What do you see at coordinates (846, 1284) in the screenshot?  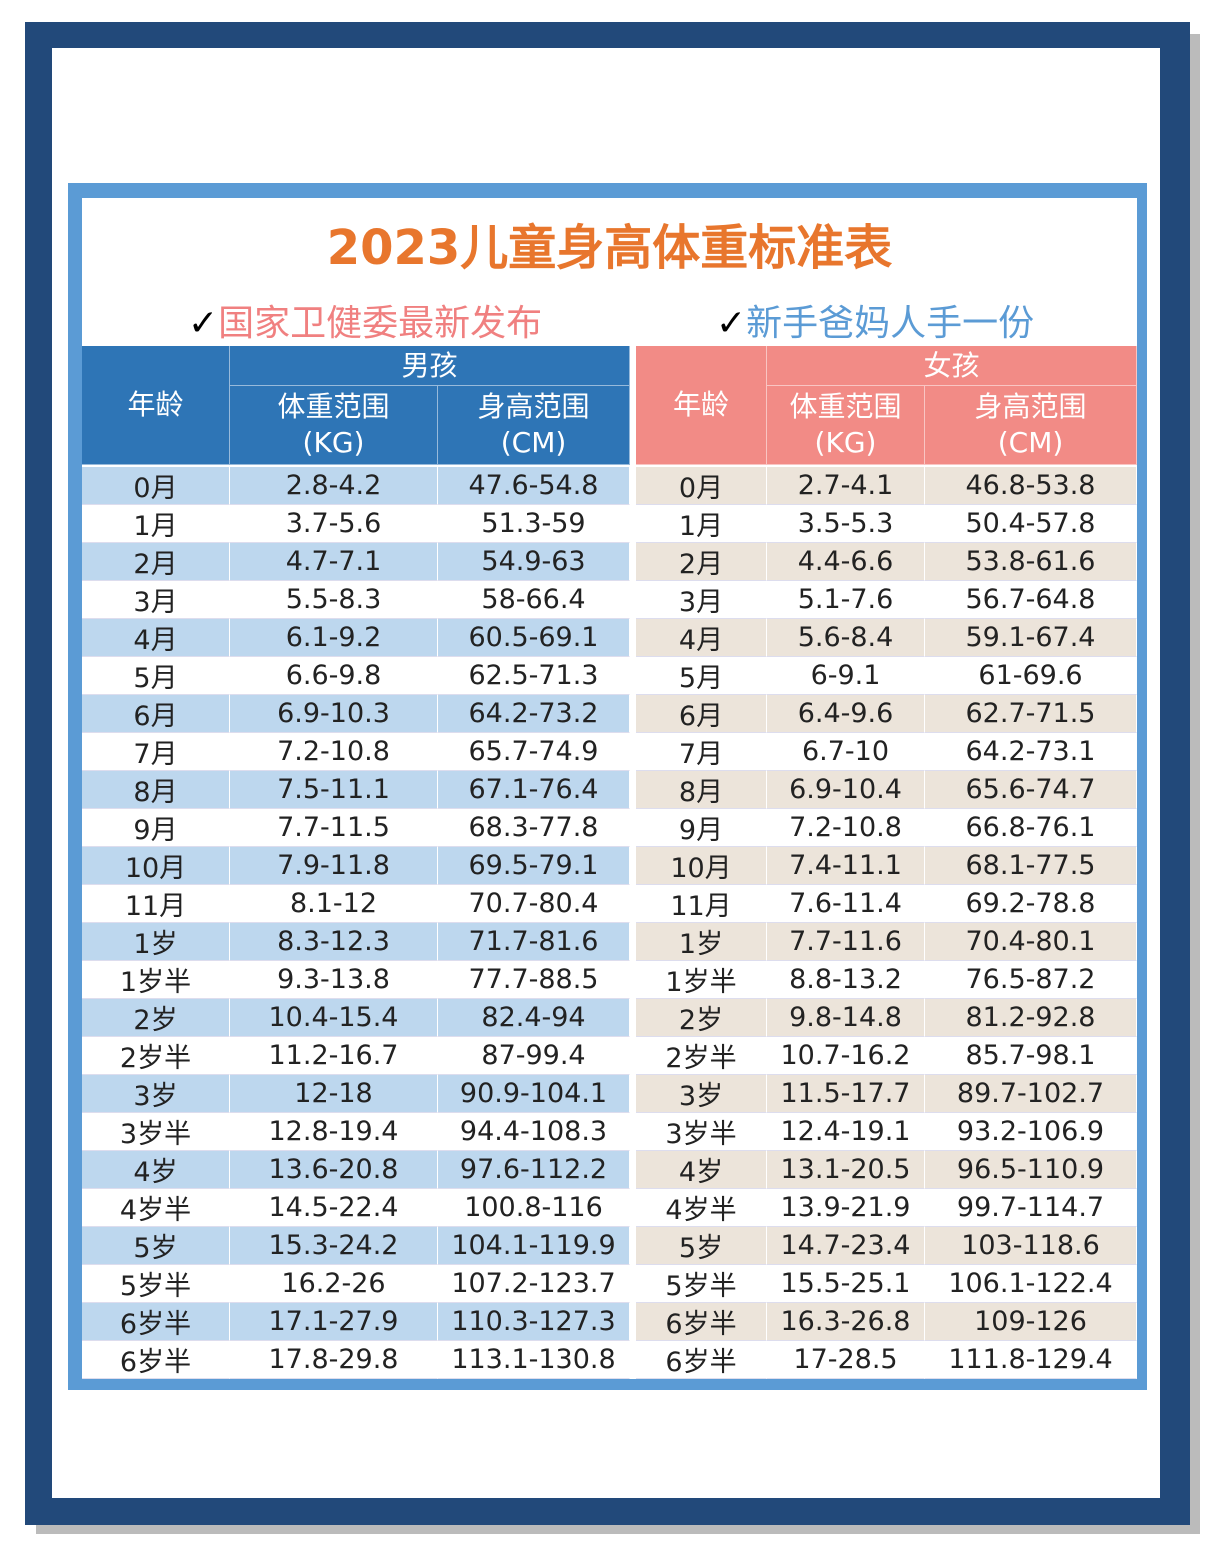 I see `table-cell: 15.5-25.1` at bounding box center [846, 1284].